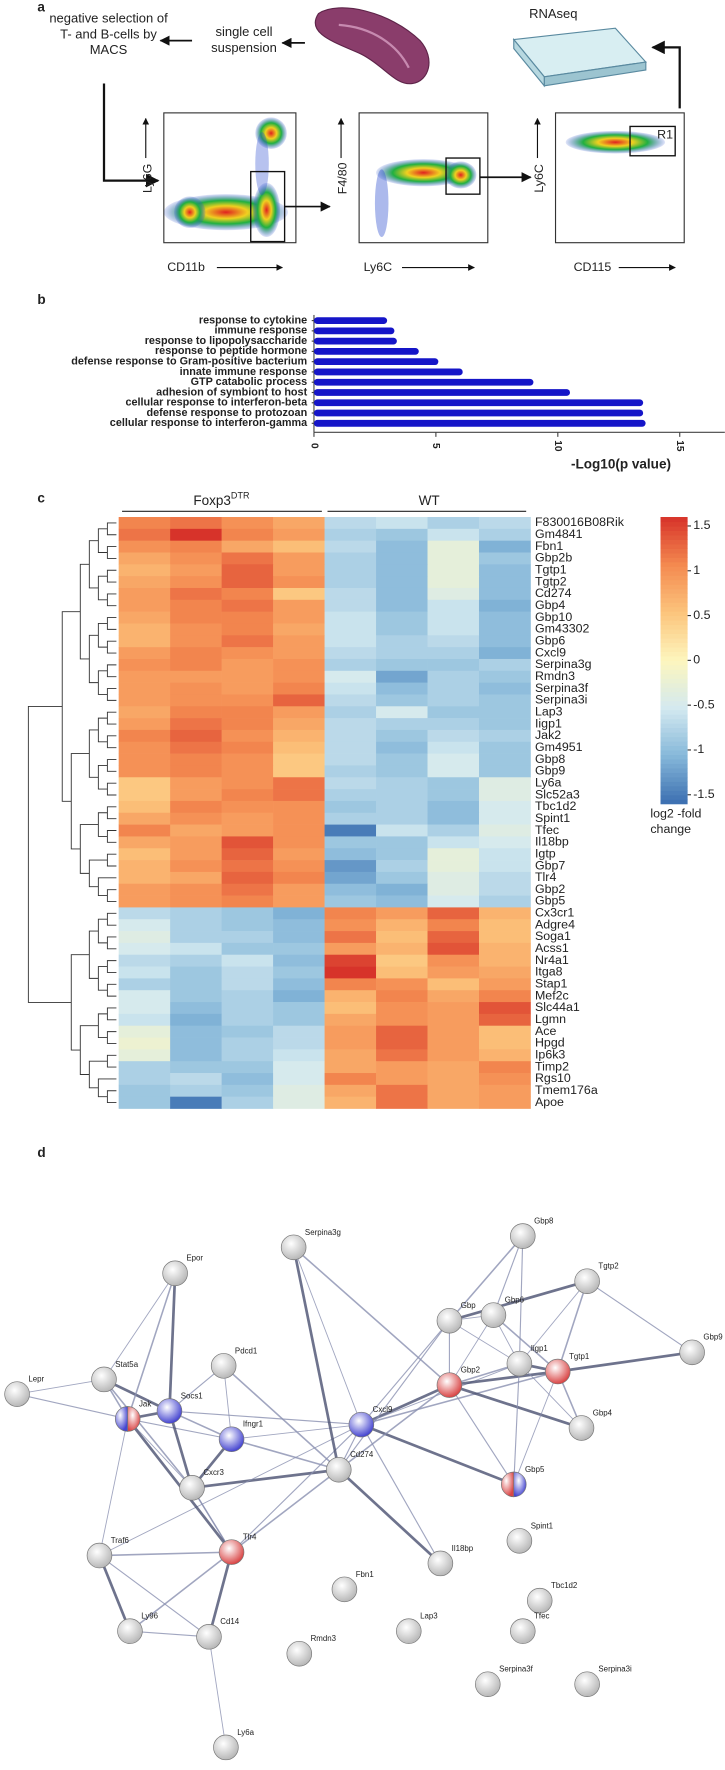 The width and height of the screenshot is (725, 1770). I want to click on arrow, so click(131, 135).